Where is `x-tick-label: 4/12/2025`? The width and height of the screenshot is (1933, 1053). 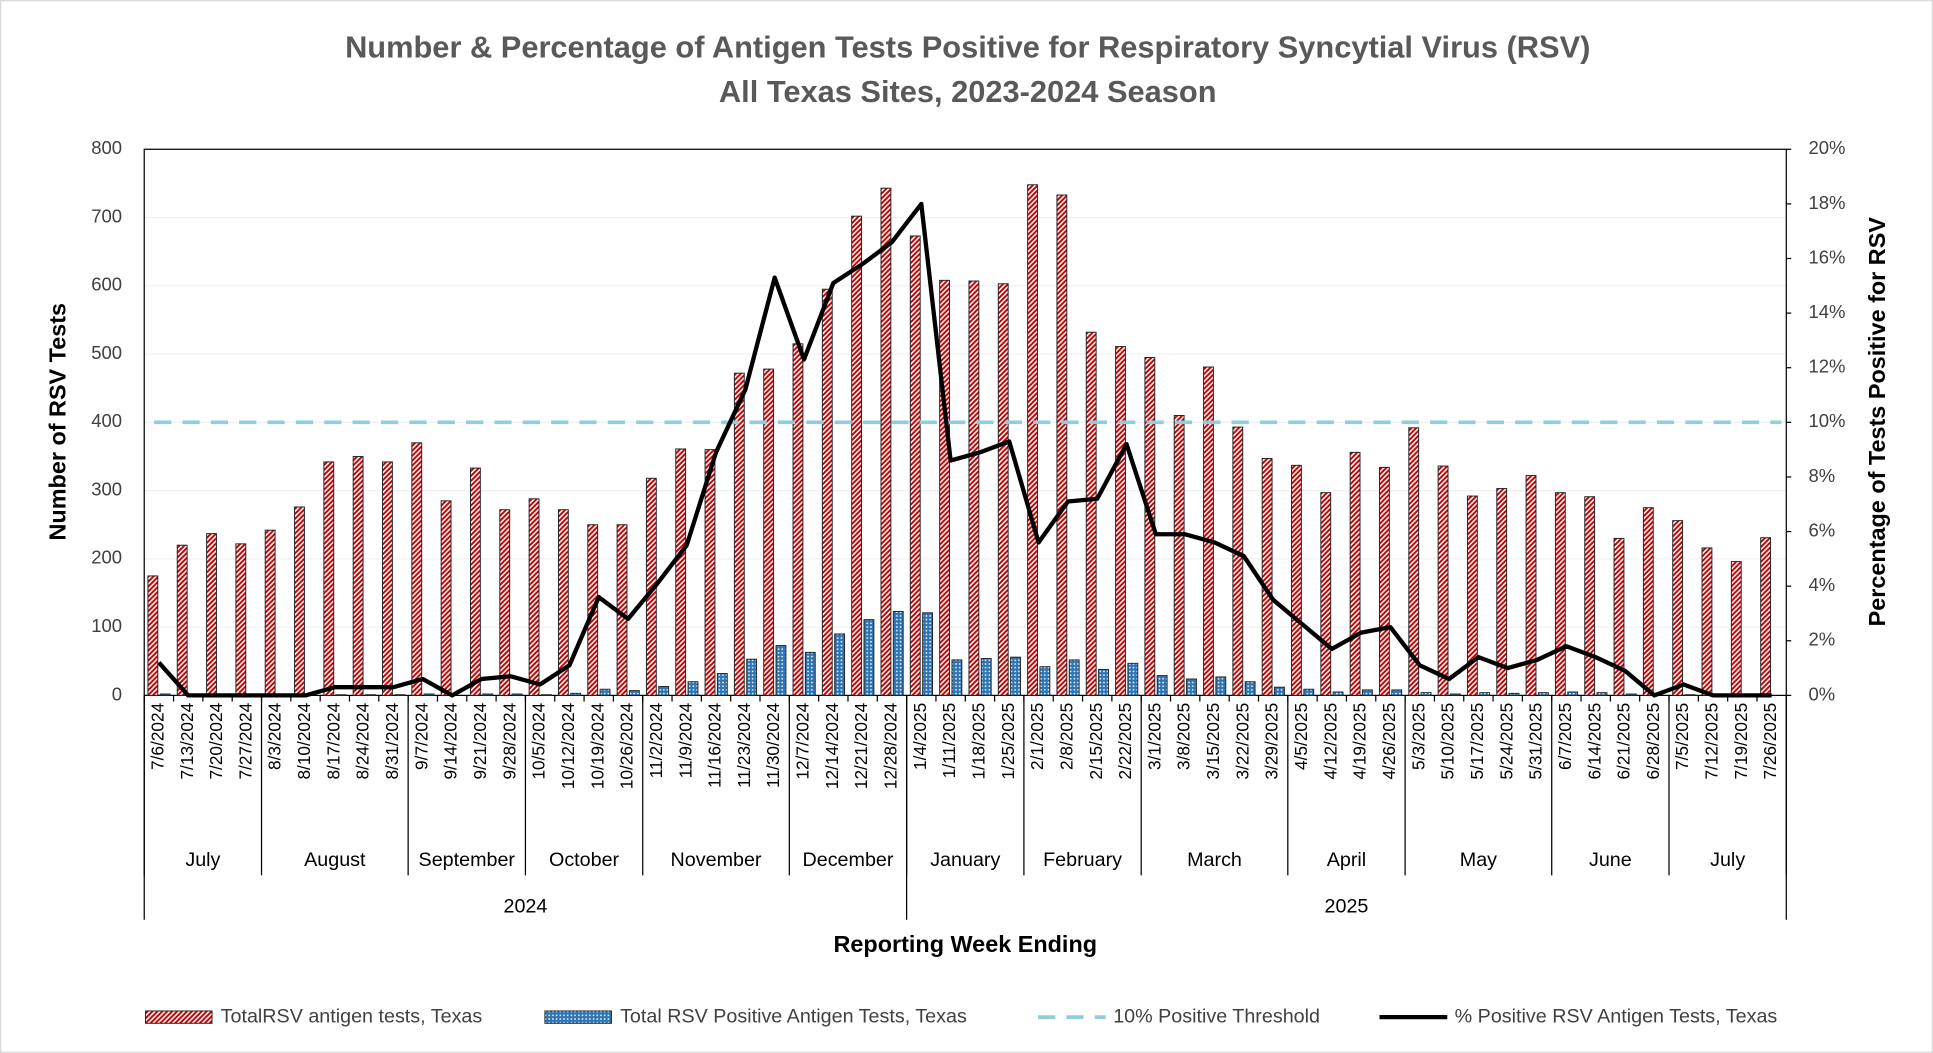
x-tick-label: 4/12/2025 is located at coordinates (1330, 741).